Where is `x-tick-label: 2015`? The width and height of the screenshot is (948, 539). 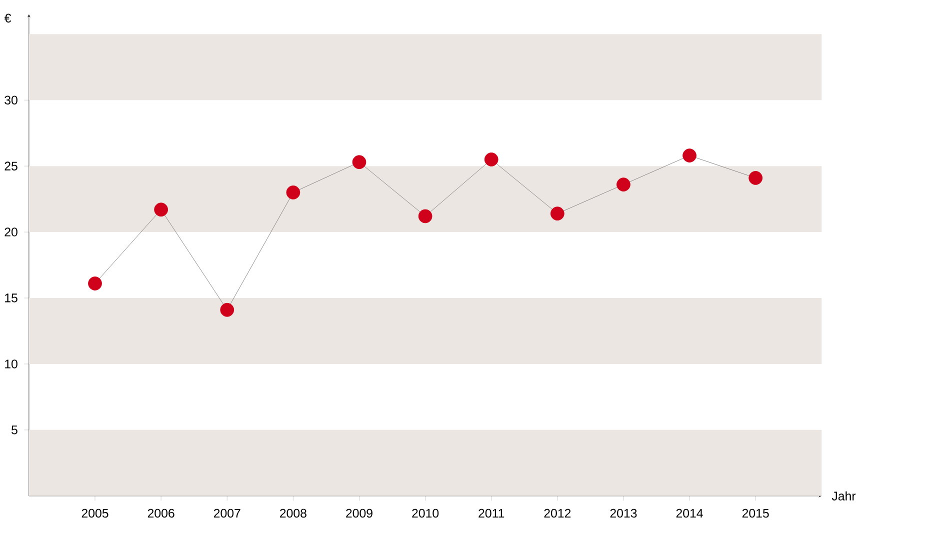 x-tick-label: 2015 is located at coordinates (755, 513).